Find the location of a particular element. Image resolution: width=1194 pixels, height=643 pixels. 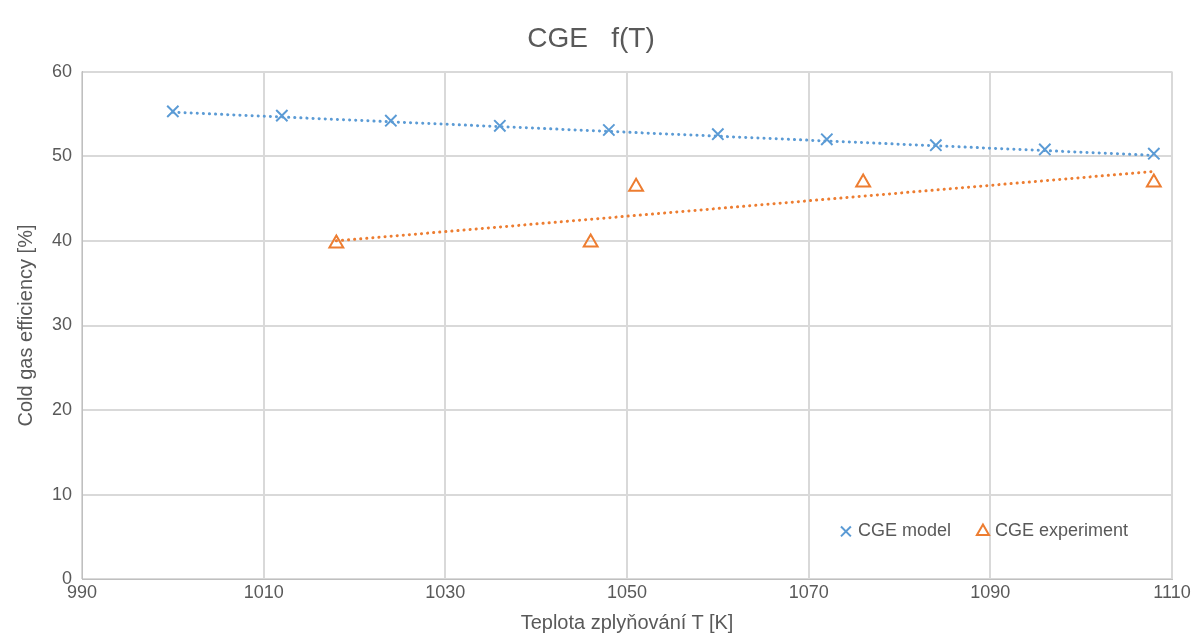

x-tick-label: 1090 is located at coordinates (990, 592).